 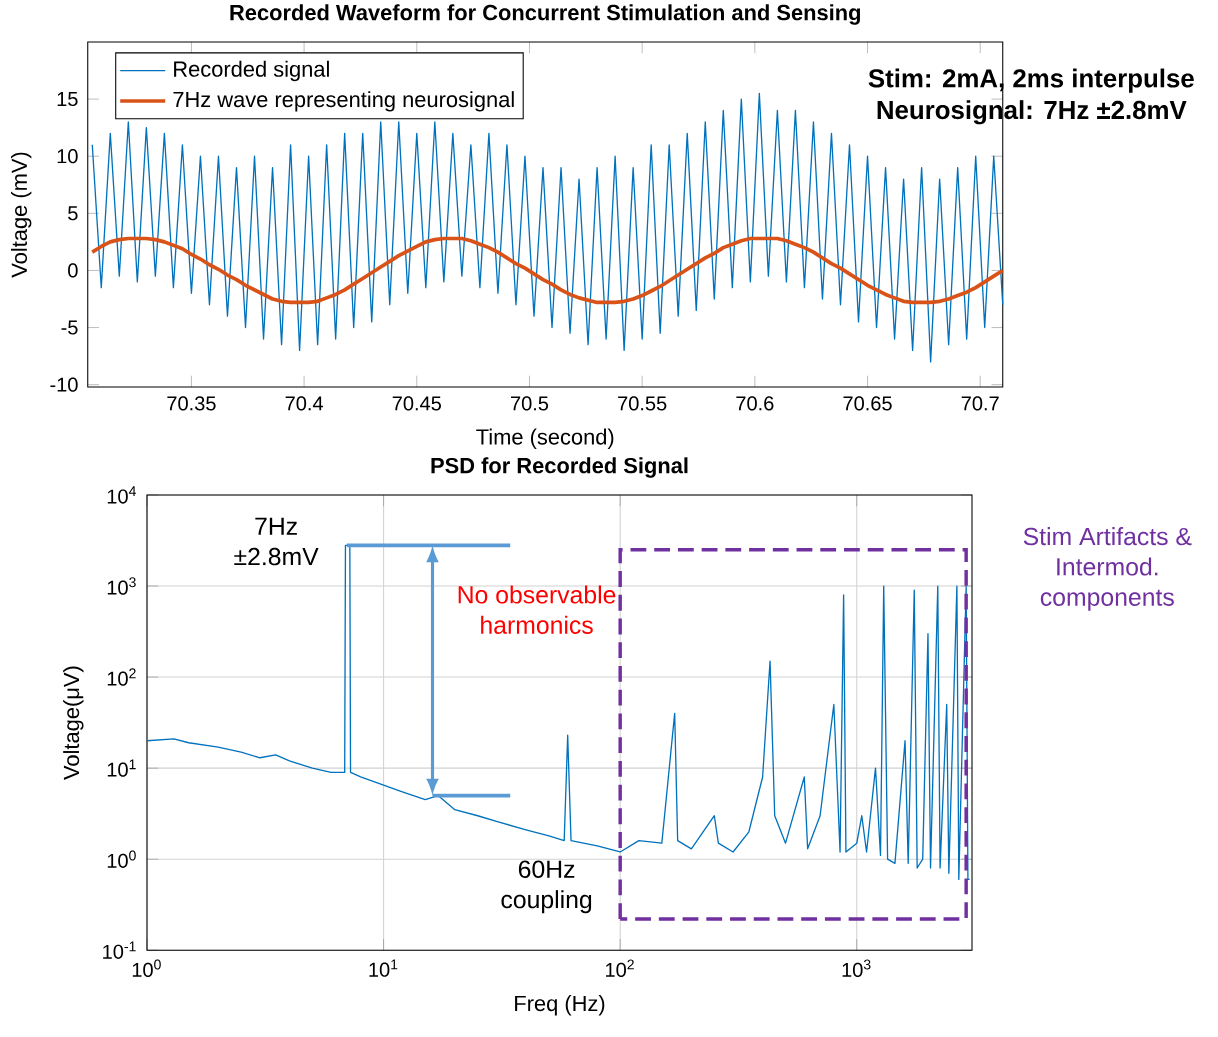 I want to click on y-axis-title: Voltage(μV), so click(x=73, y=723).